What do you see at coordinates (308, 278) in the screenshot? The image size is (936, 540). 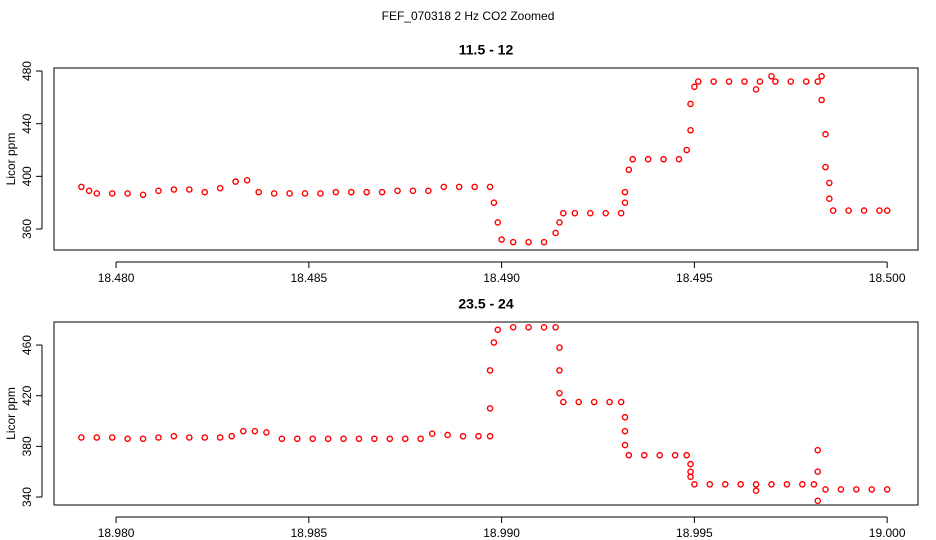 I see `x-tick-label: 18.485` at bounding box center [308, 278].